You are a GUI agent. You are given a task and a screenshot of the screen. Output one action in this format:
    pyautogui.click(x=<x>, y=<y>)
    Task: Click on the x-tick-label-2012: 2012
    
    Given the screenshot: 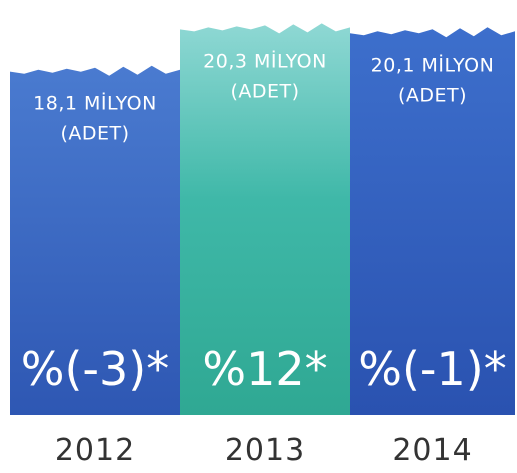 What is the action you would take?
    pyautogui.click(x=95, y=450)
    